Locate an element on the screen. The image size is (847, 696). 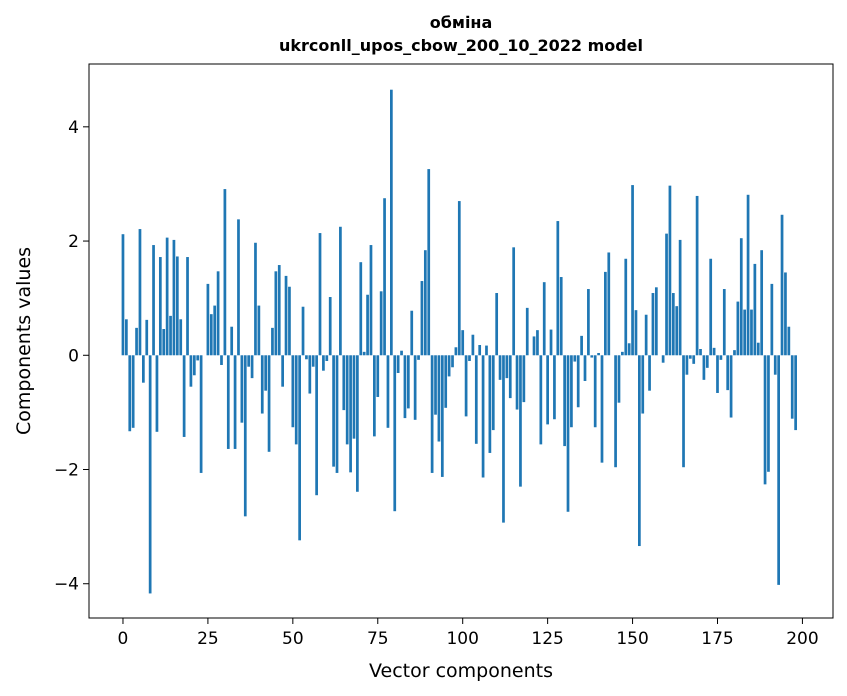
x-axis-ticks: 0 25 50 75 100 125 150 175 200 is located at coordinates (468, 633).